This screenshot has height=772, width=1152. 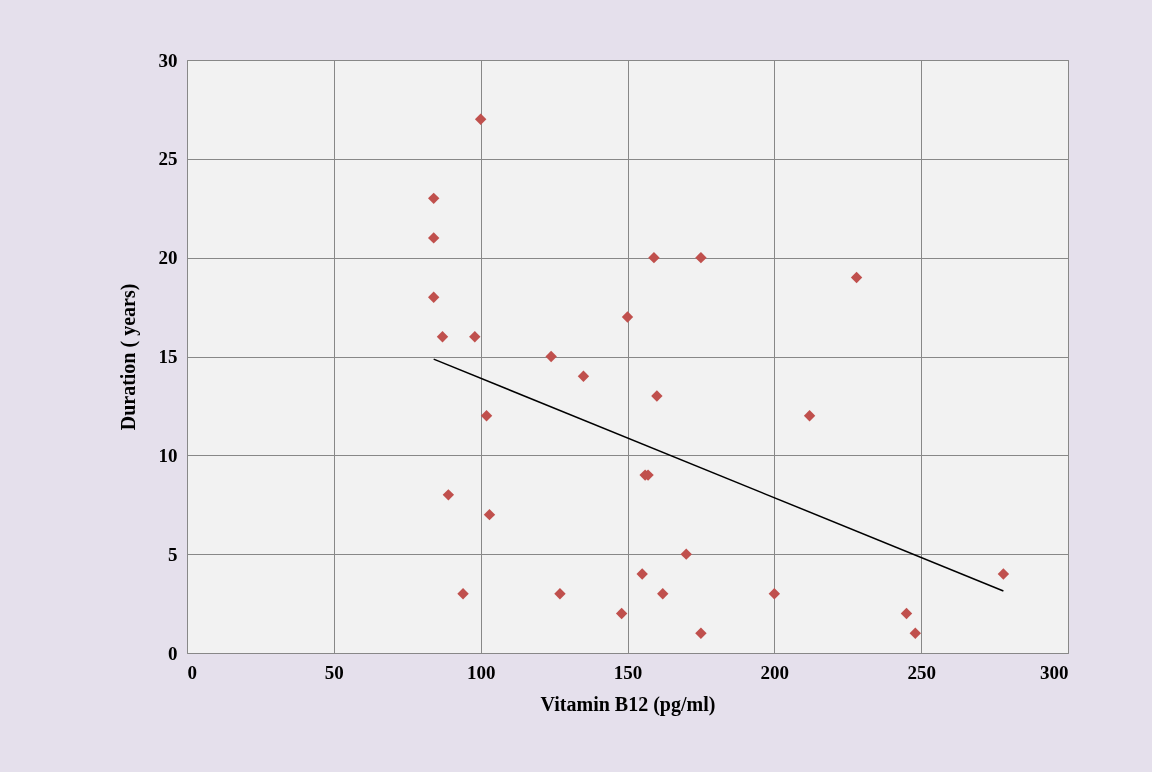 I want to click on y-tick-label: 25, so click(x=168, y=159).